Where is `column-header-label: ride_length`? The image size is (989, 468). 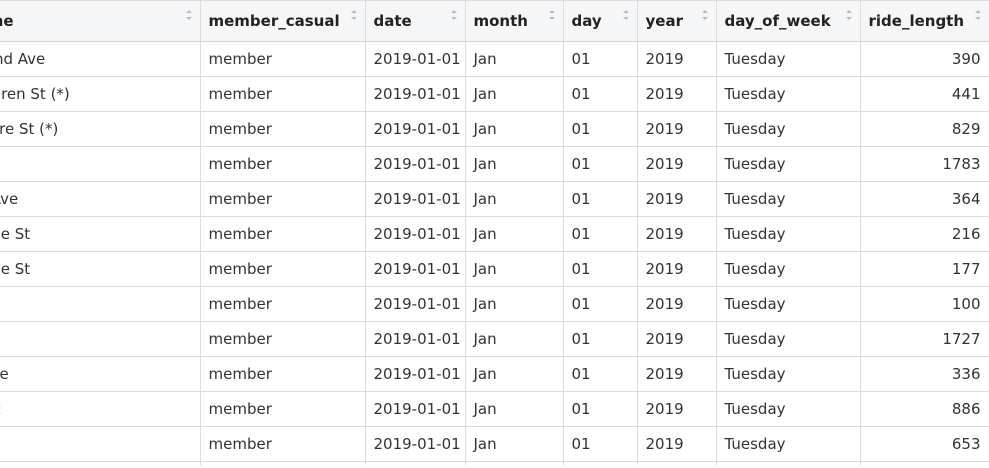
column-header-label: ride_length is located at coordinates (916, 21).